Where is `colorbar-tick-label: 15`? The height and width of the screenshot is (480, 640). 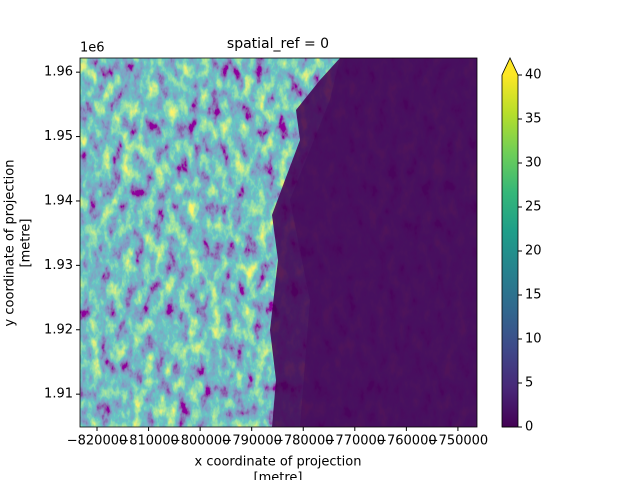 colorbar-tick-label: 15 is located at coordinates (533, 295).